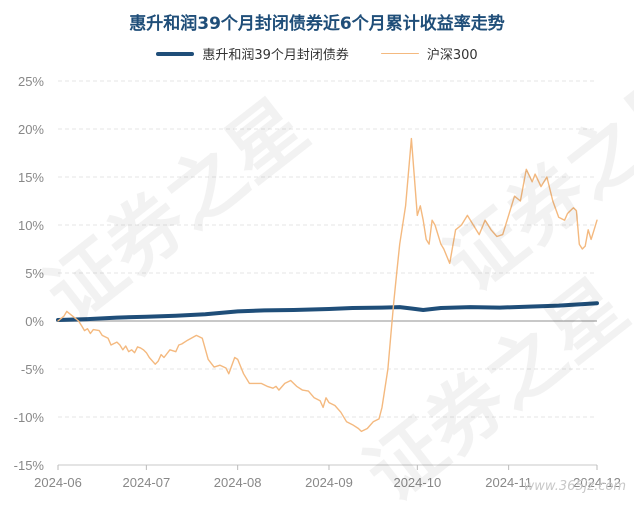 Image resolution: width=634 pixels, height=522 pixels. I want to click on x-tick-label: 2024-12, so click(597, 482).